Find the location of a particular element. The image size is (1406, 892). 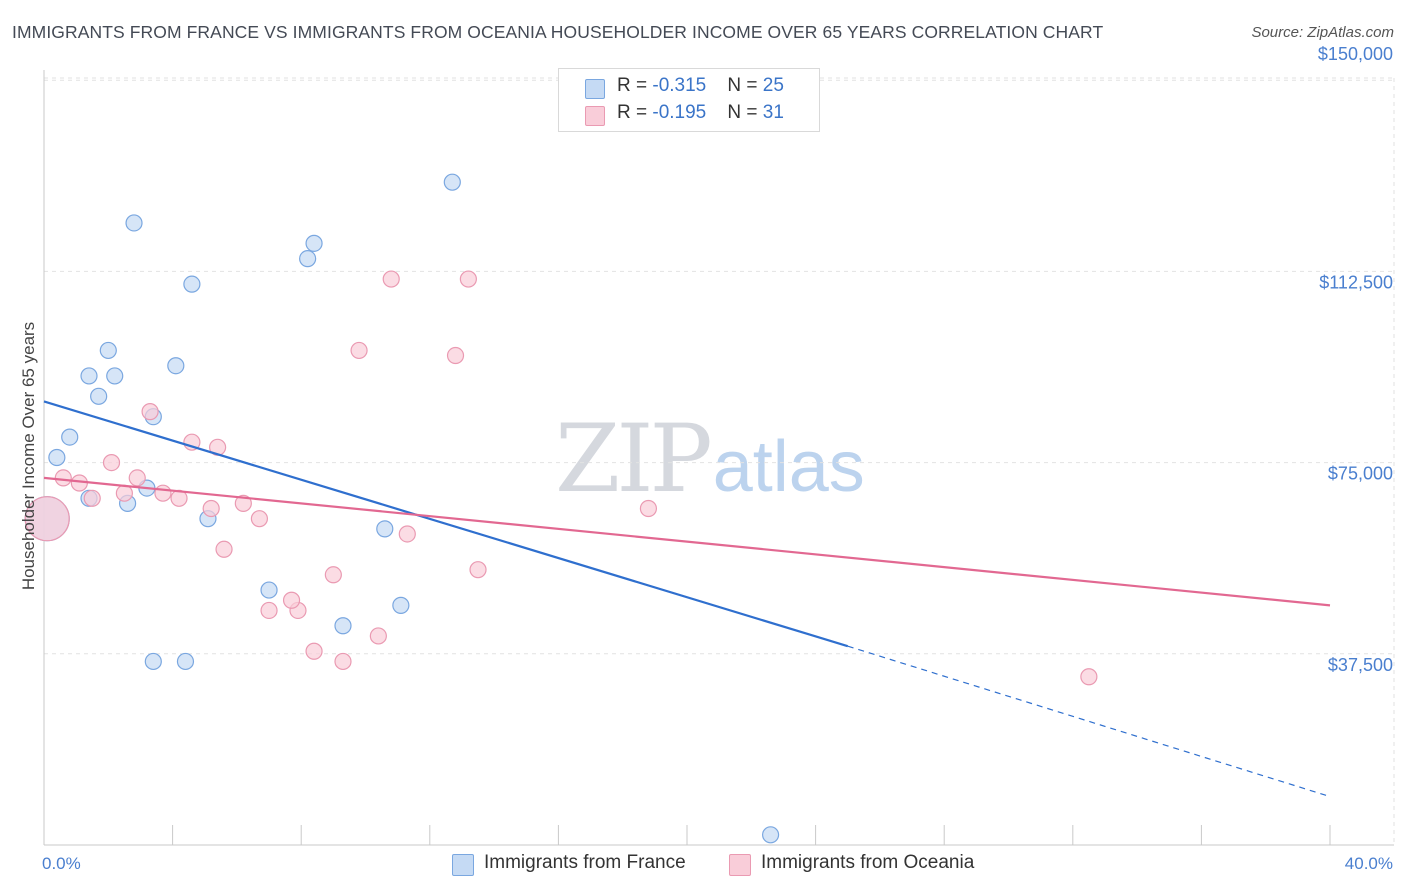

france-stats-text: R = -0.315 N = 25 is located at coordinates (700, 86).